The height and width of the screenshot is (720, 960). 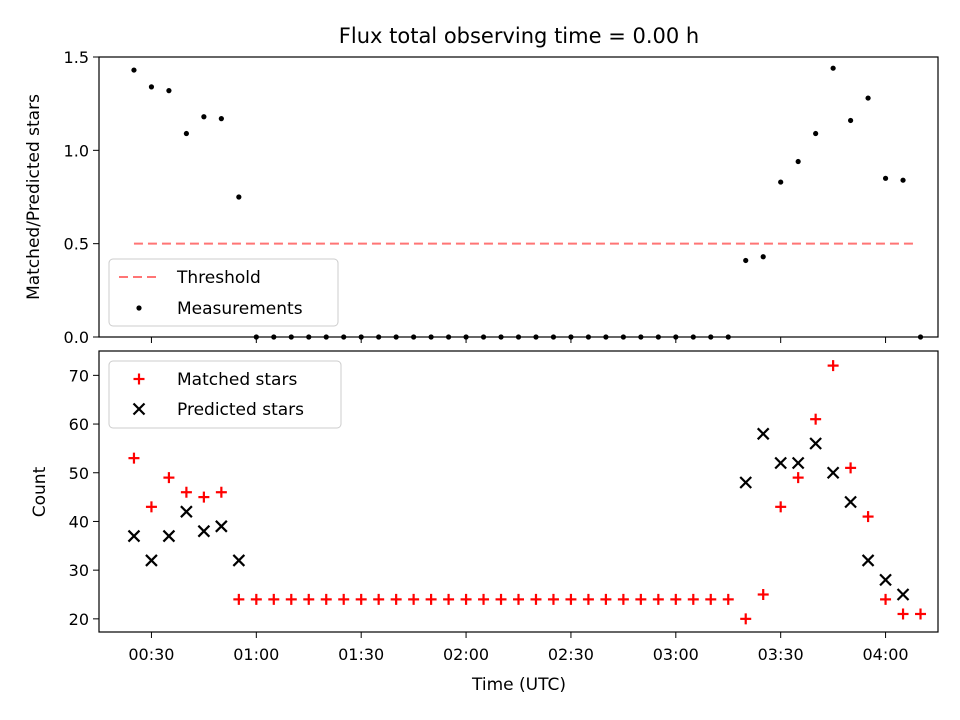 I want to click on bottom-y-tick-label: 50, so click(x=79, y=473).